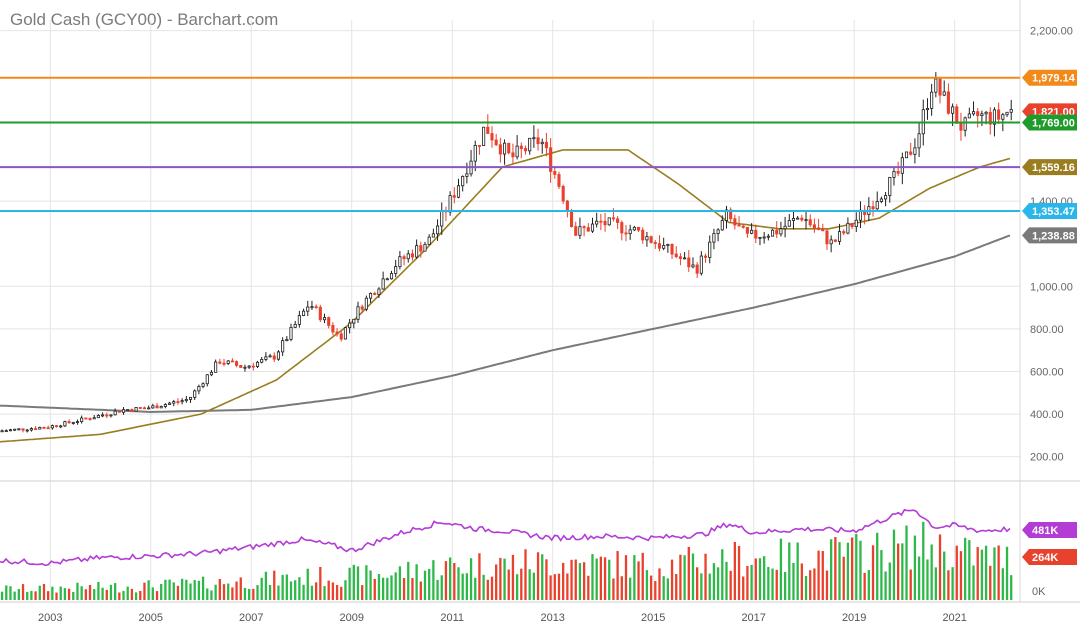  Describe the element at coordinates (1053, 236) in the screenshot. I see `svg-text: 1,238.88` at that location.